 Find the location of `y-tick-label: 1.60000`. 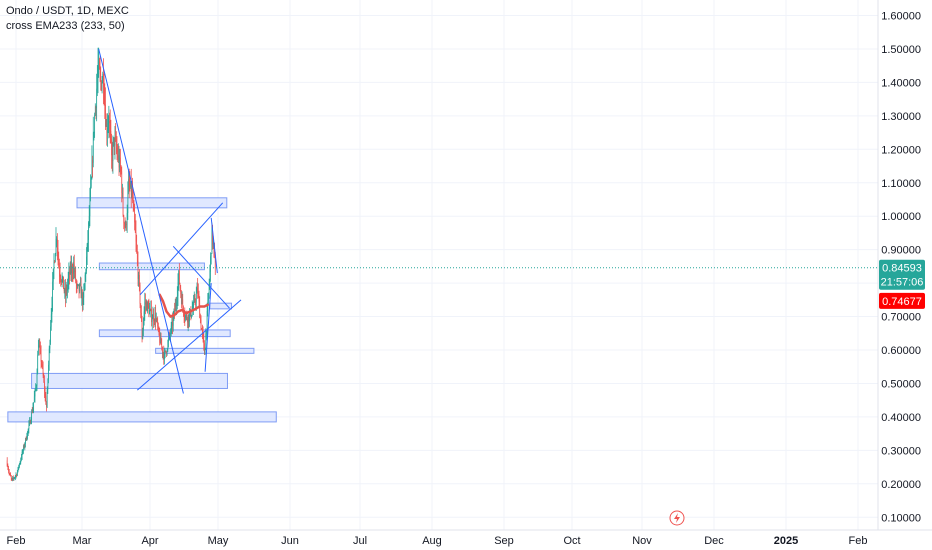

y-tick-label: 1.60000 is located at coordinates (901, 17).